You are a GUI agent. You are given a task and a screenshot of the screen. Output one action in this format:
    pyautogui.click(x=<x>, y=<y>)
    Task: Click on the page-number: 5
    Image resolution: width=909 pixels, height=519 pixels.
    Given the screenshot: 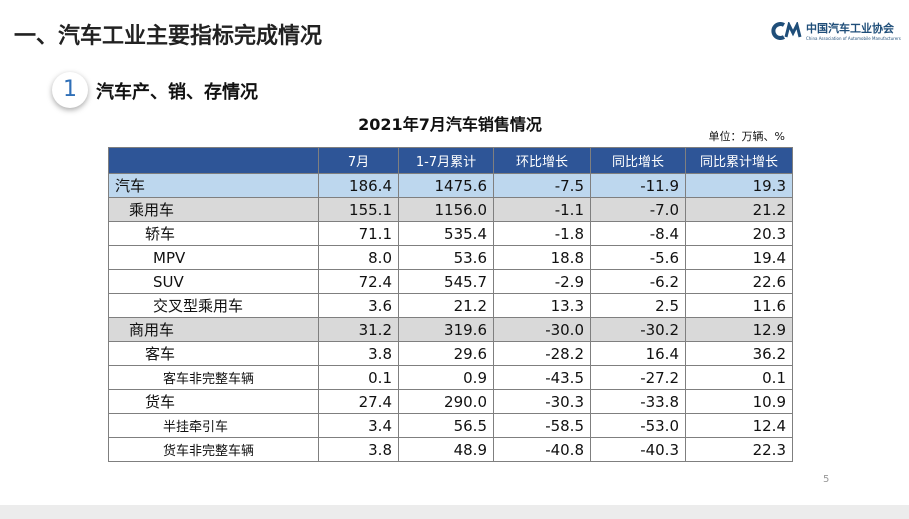 What is the action you would take?
    pyautogui.click(x=826, y=479)
    